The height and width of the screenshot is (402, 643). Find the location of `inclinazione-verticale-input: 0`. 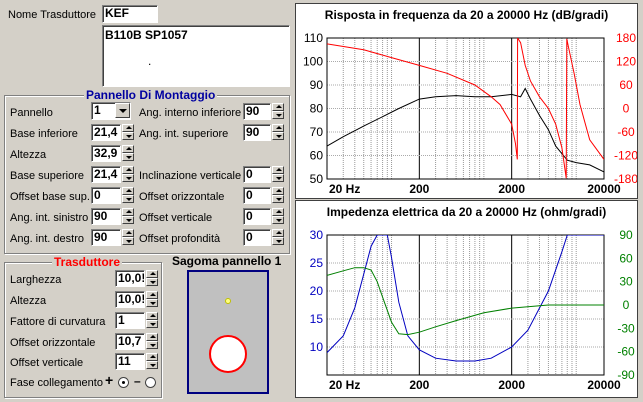

inclinazione-verticale-input: 0 is located at coordinates (257, 174).